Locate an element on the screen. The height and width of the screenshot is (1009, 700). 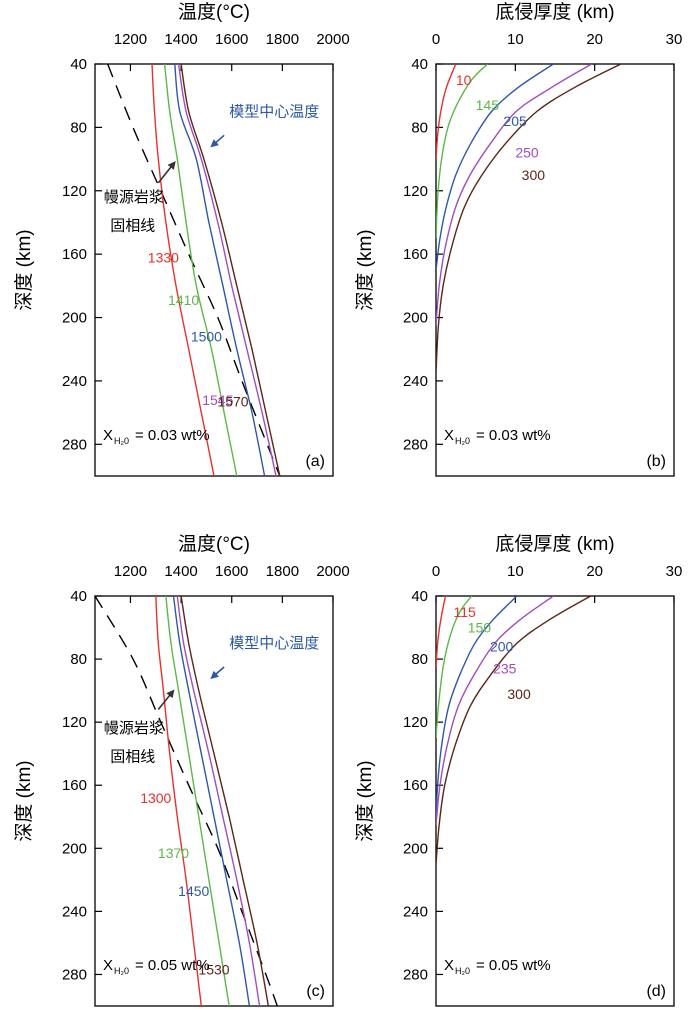
p3-x-tick-label: 1800 is located at coordinates (282, 571).